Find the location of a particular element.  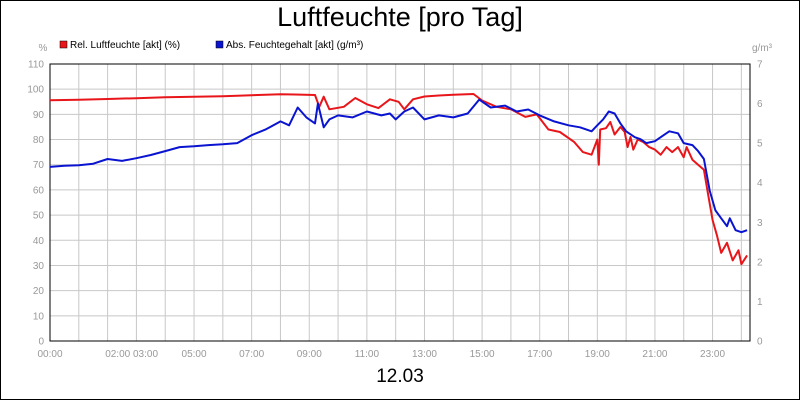

right-tick-label: 1 is located at coordinates (760, 302).